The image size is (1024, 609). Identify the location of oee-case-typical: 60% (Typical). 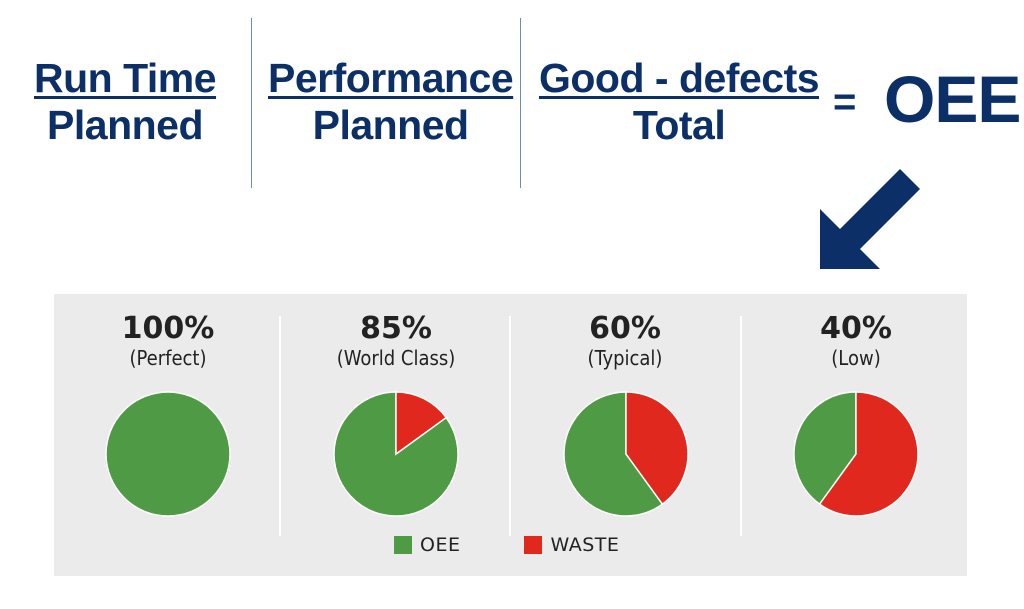
(625, 340).